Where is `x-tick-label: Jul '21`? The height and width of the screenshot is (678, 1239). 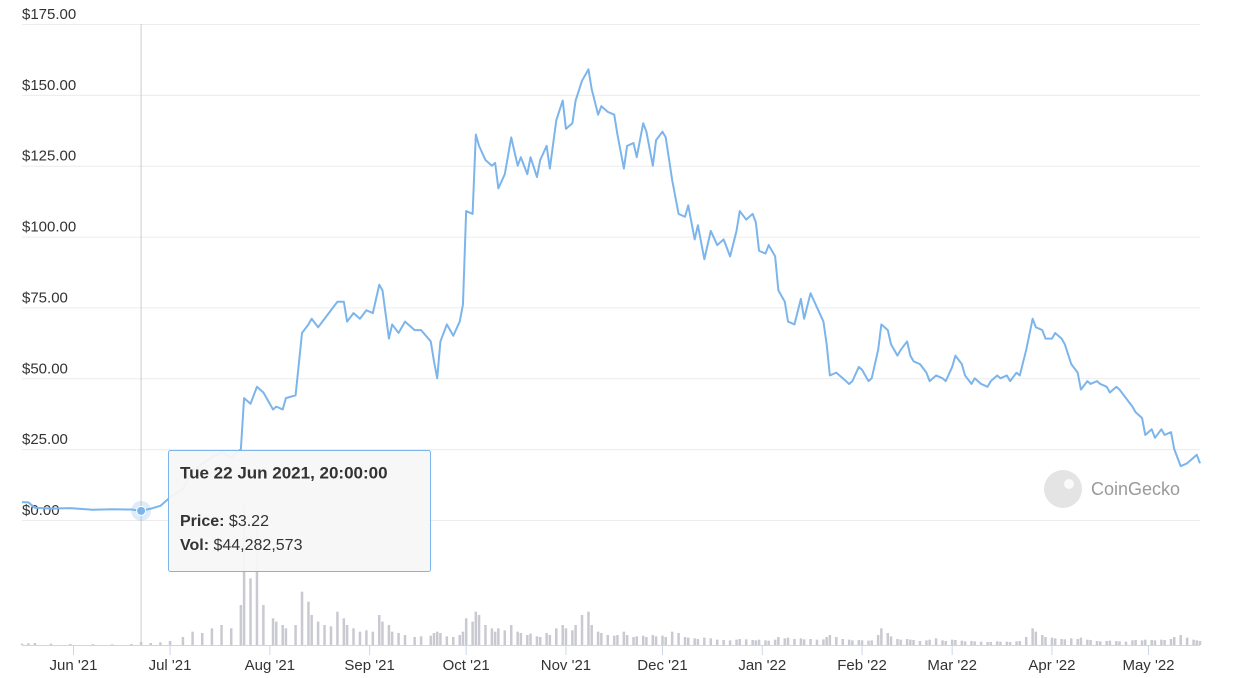
x-tick-label: Jul '21 is located at coordinates (170, 665).